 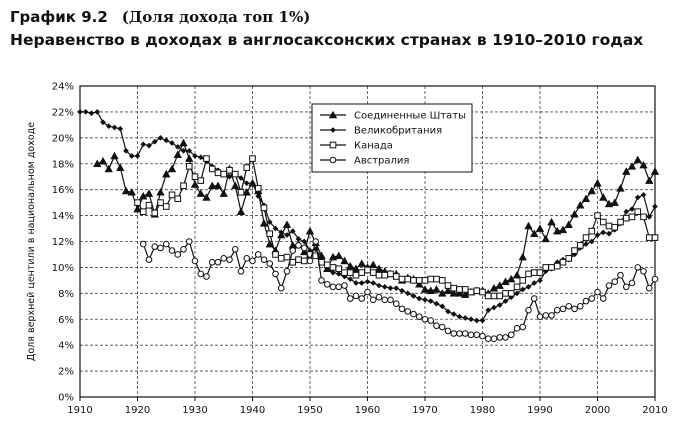 I want to click on y-tick-label: 6%, so click(x=66, y=320).